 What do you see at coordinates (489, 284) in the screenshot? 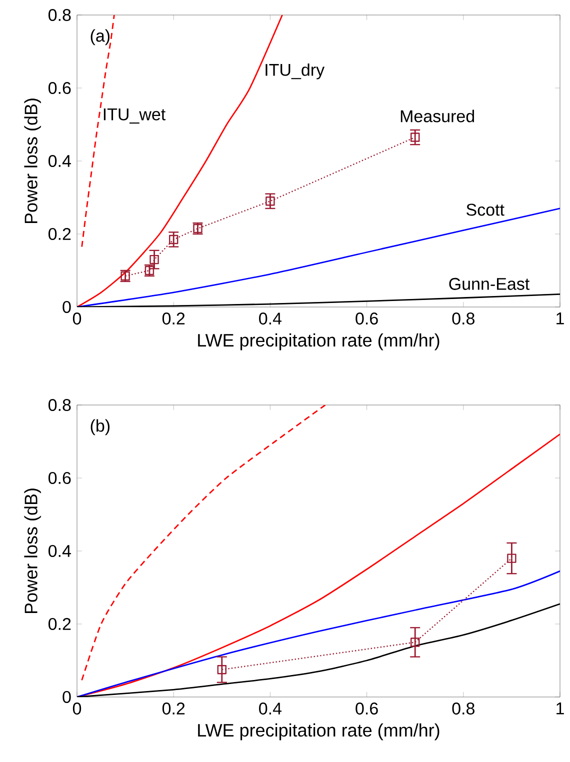
I see `series-label: Gunn-East` at bounding box center [489, 284].